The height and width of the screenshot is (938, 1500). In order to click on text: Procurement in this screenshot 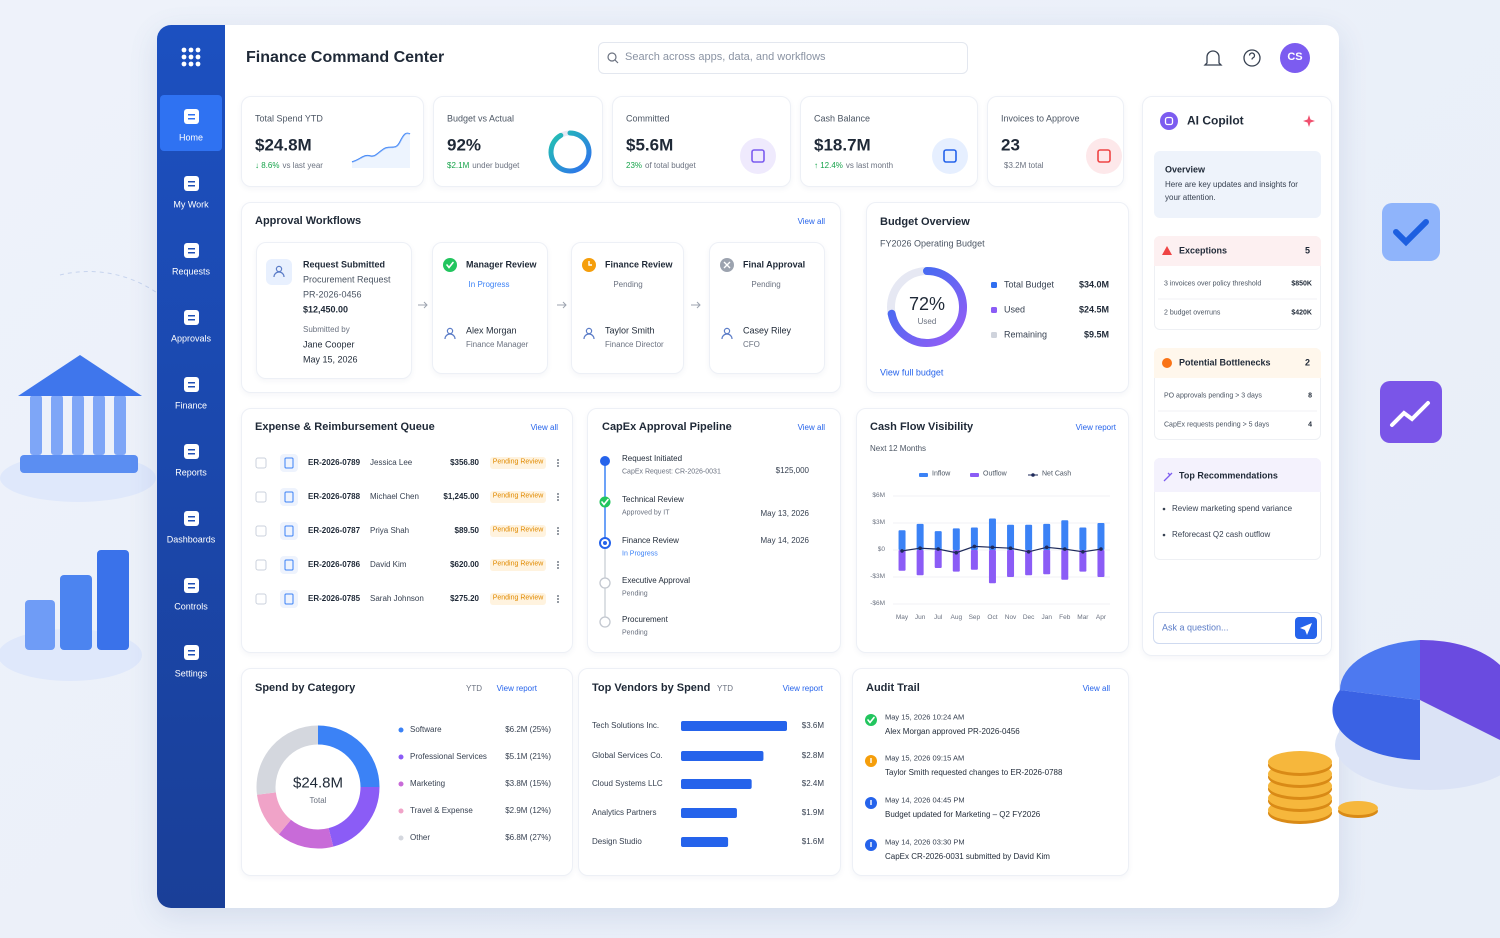, I will do `click(645, 619)`.